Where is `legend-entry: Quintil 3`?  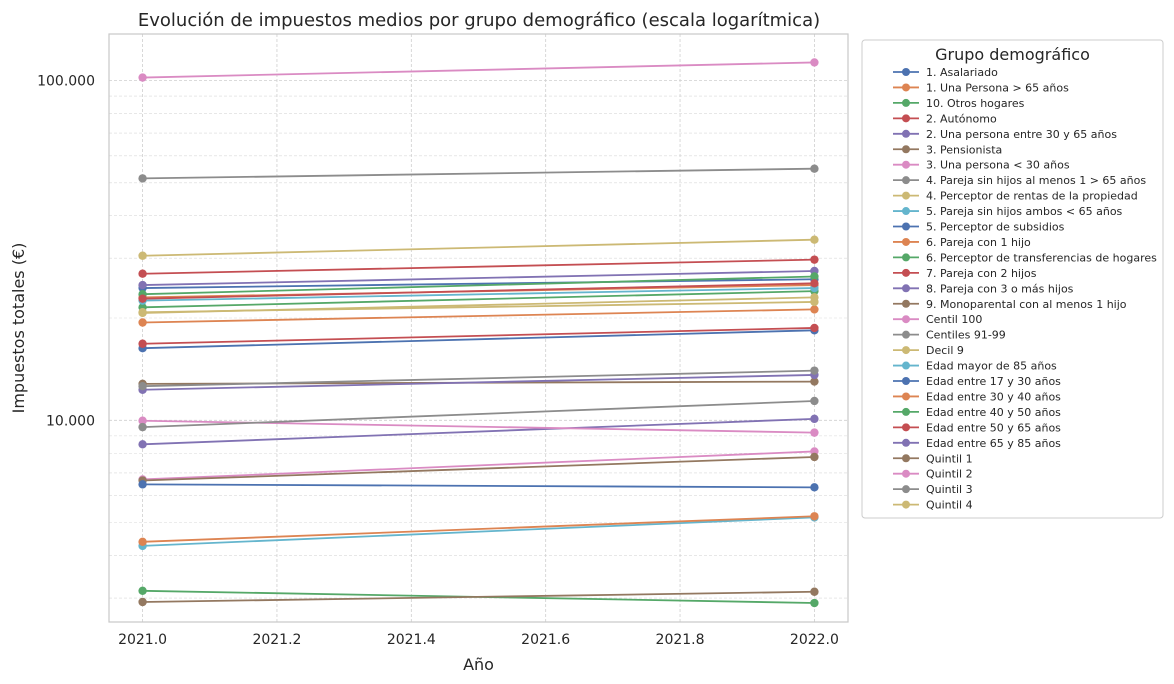
legend-entry: Quintil 3 is located at coordinates (933, 489).